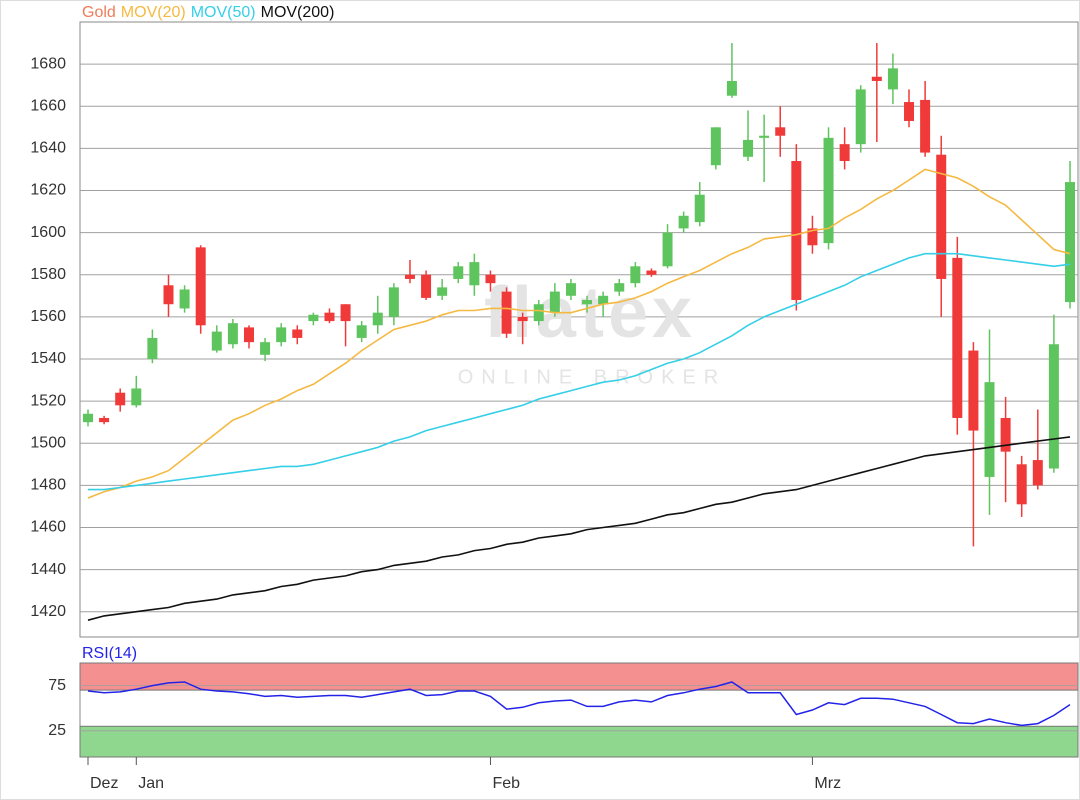 The width and height of the screenshot is (1080, 800). What do you see at coordinates (48, 316) in the screenshot?
I see `y-tick-label: 1560` at bounding box center [48, 316].